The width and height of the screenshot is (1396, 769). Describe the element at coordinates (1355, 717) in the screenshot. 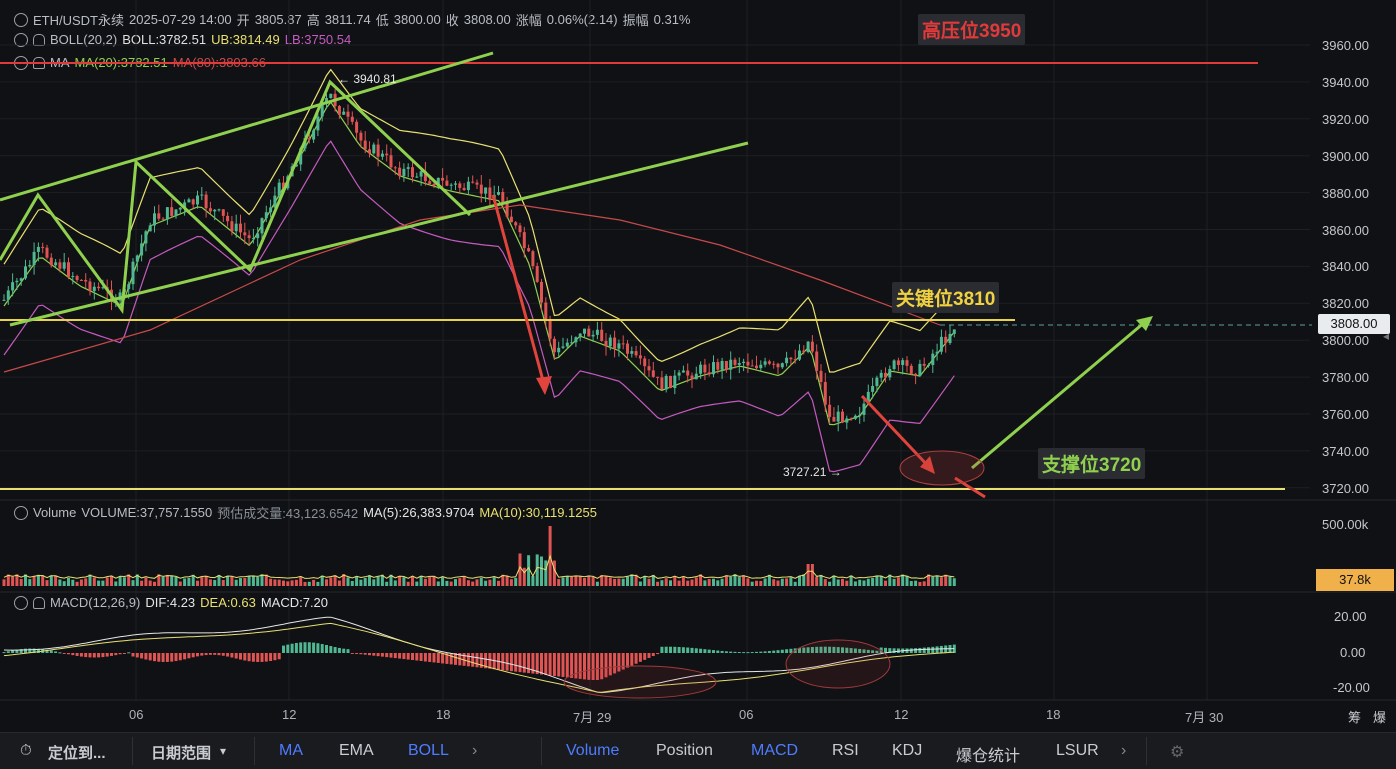

I see `chips-button: 筹` at that location.